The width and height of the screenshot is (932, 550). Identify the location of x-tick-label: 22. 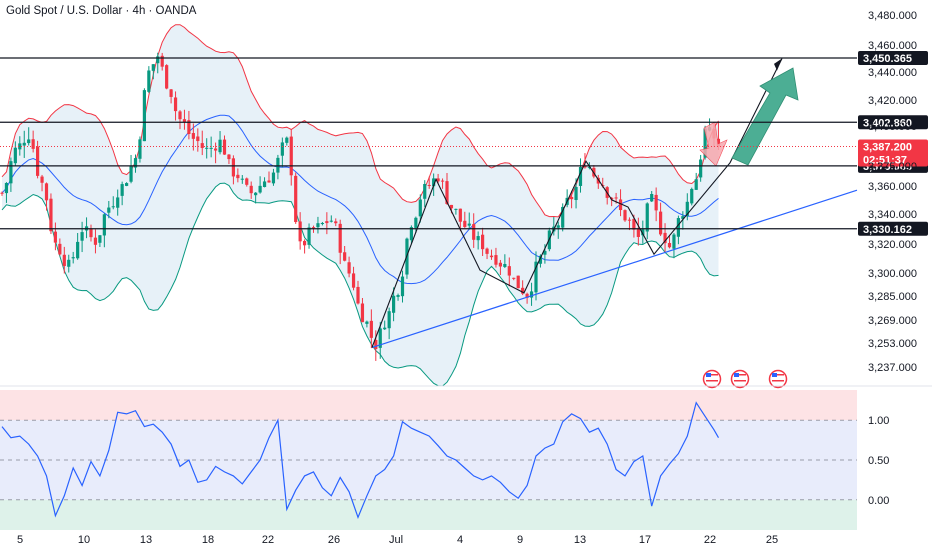
(710, 540).